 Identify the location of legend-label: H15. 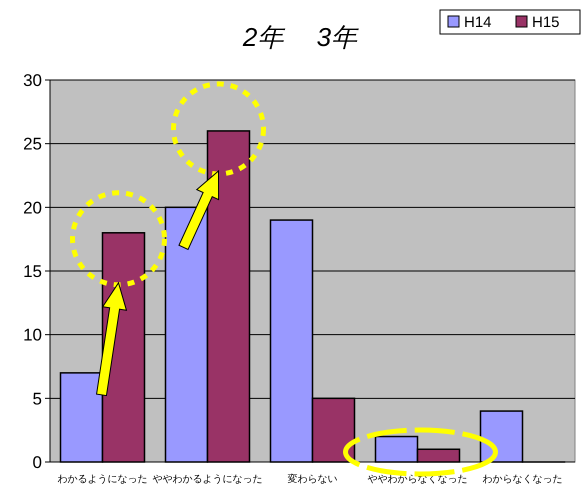
(546, 22).